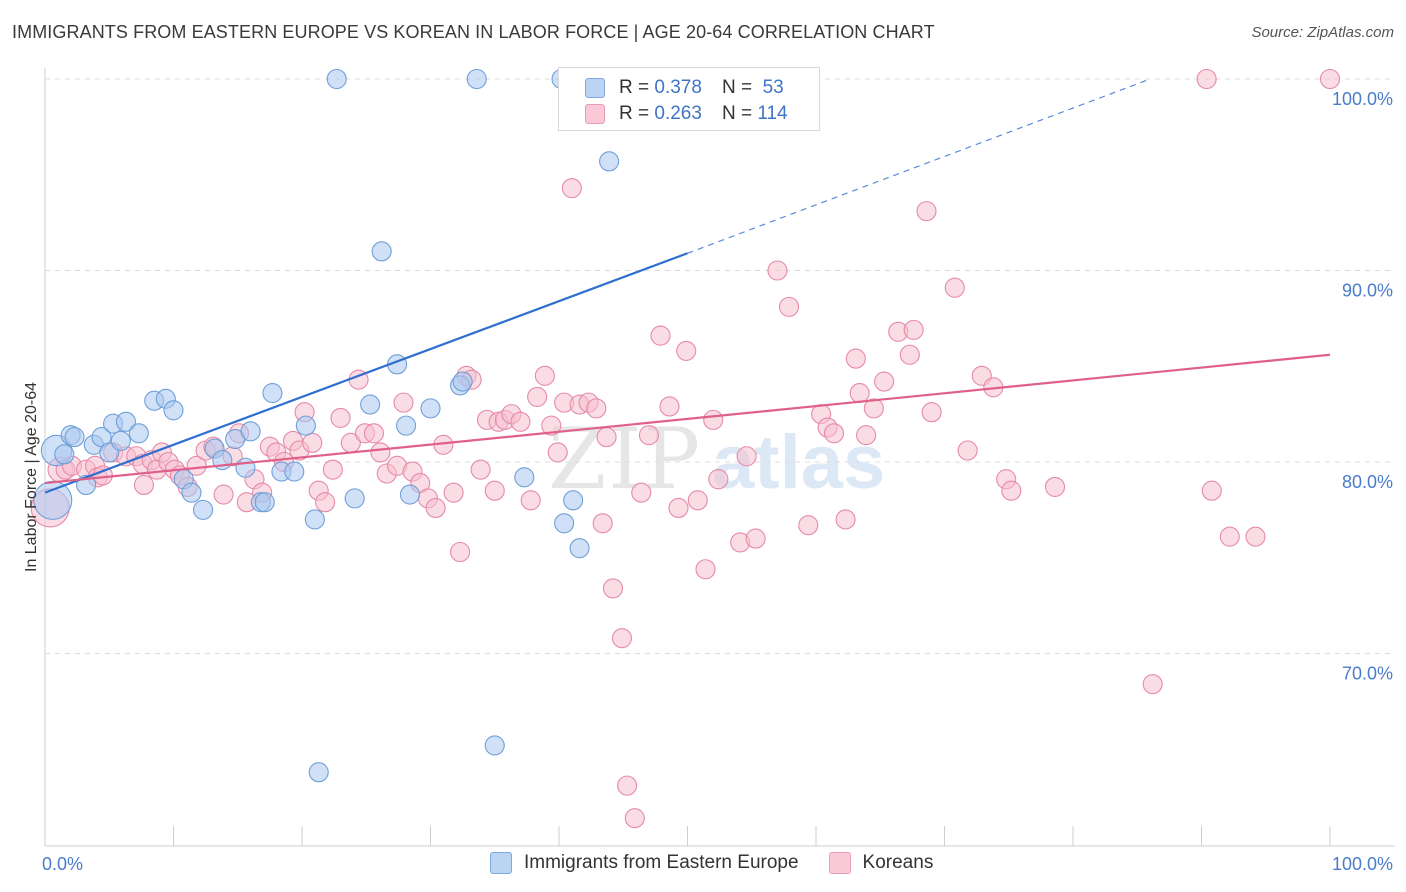 The height and width of the screenshot is (892, 1406). Describe the element at coordinates (31, 477) in the screenshot. I see `y-axis-label: In Labor Force | Age 20-64` at that location.